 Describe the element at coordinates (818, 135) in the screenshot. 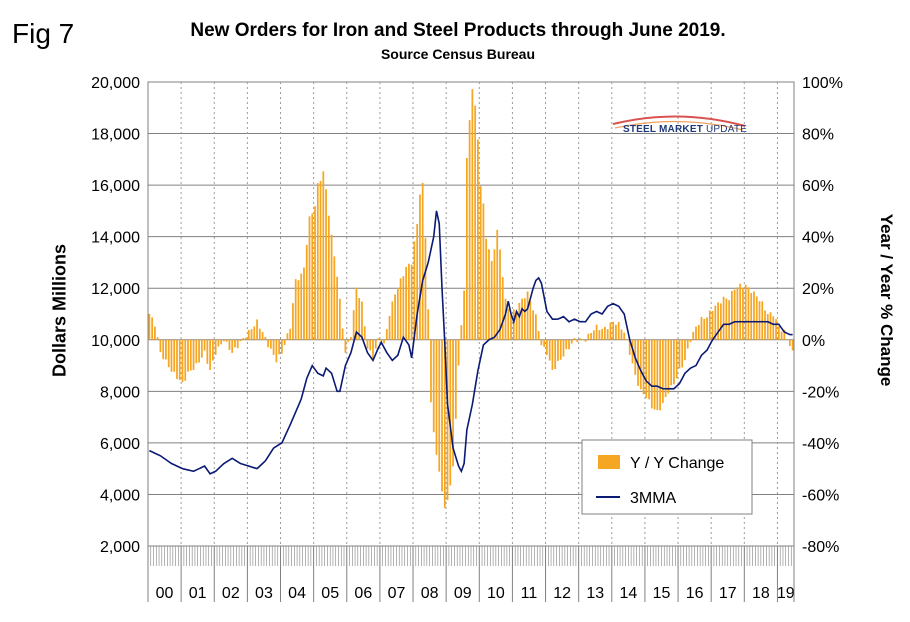

I see `y-tick-label-right: 80%` at that location.